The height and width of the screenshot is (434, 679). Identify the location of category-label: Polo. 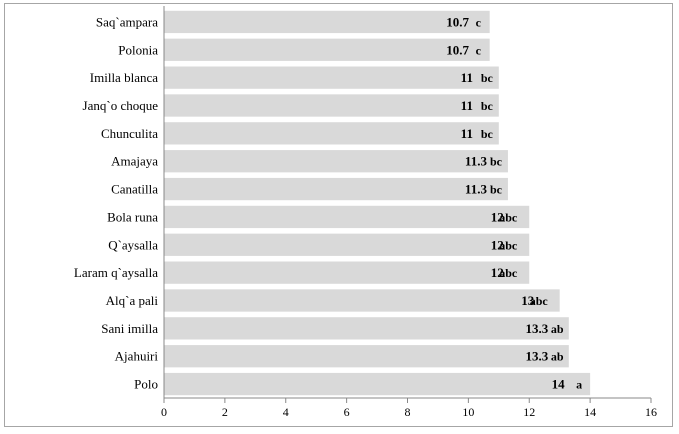
(146, 384).